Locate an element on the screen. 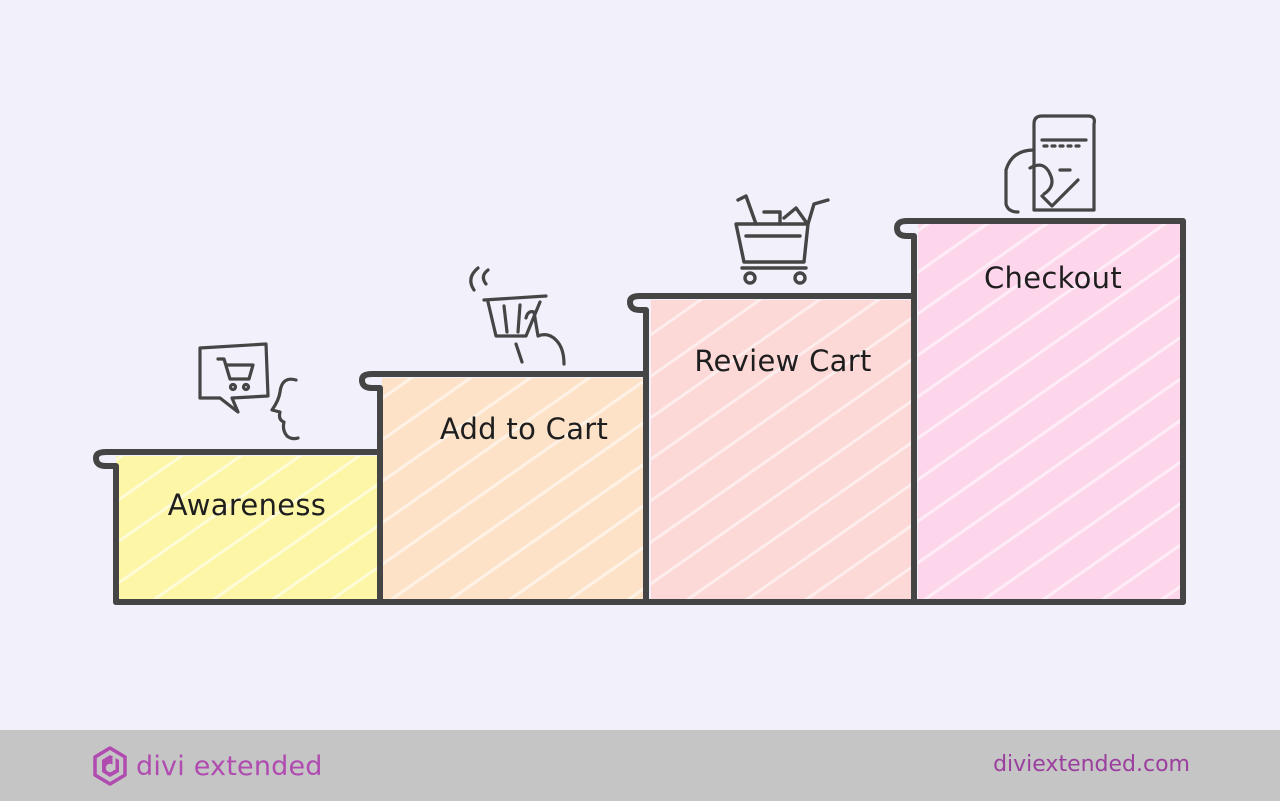 This screenshot has height=801, width=1280. brand: divi extended is located at coordinates (207, 766).